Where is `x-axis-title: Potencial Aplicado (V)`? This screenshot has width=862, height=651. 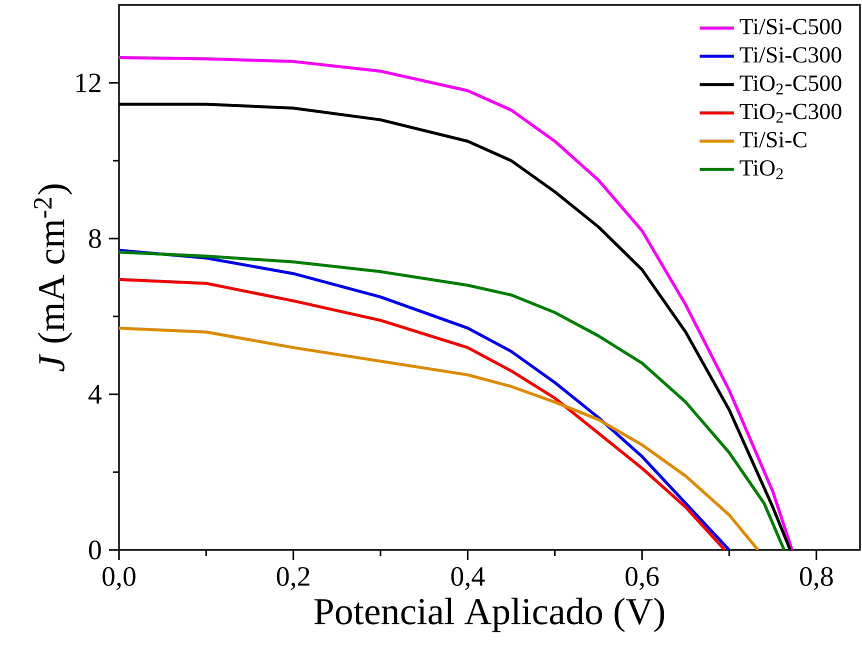
x-axis-title: Potencial Aplicado (V) is located at coordinates (489, 615).